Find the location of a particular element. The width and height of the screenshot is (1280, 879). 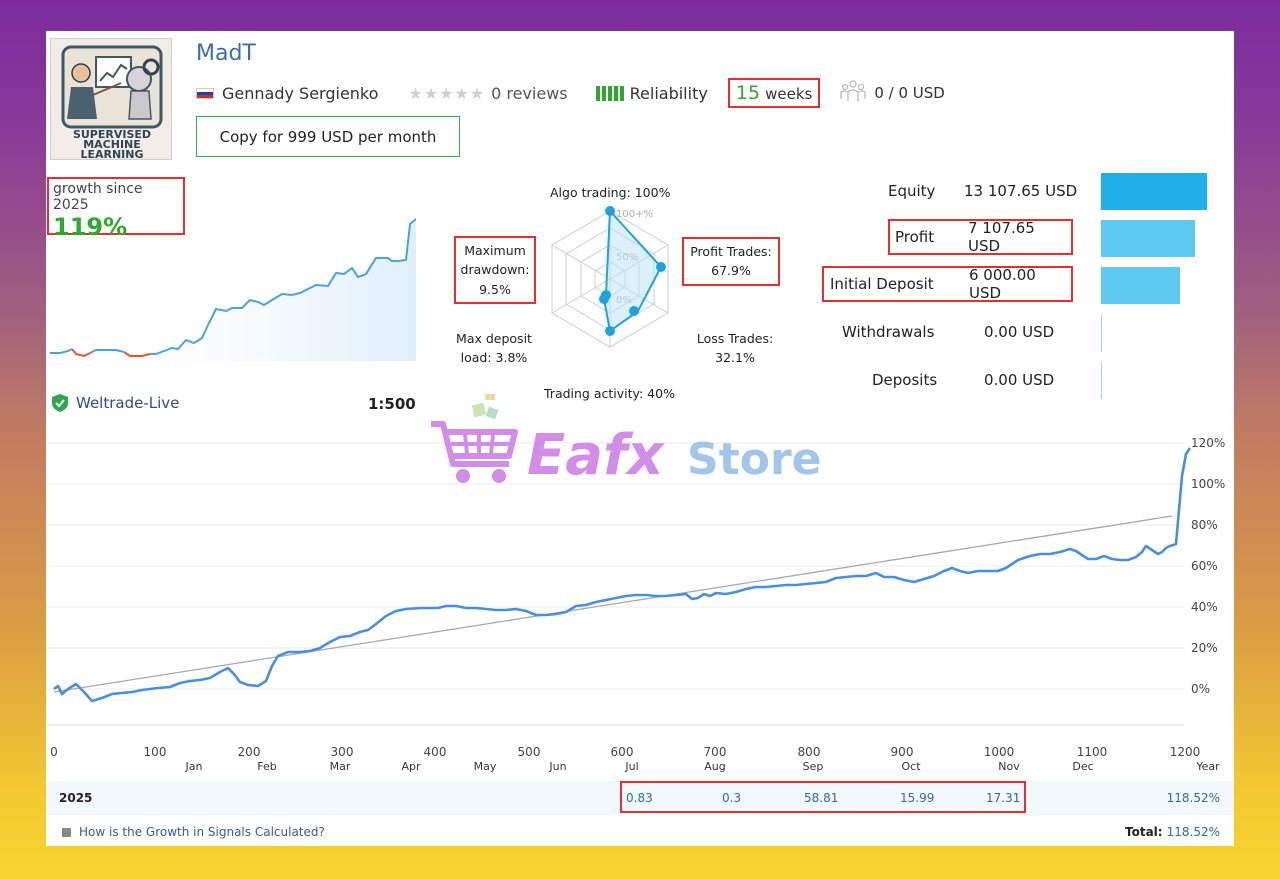

svg-text: 400 is located at coordinates (435, 752).